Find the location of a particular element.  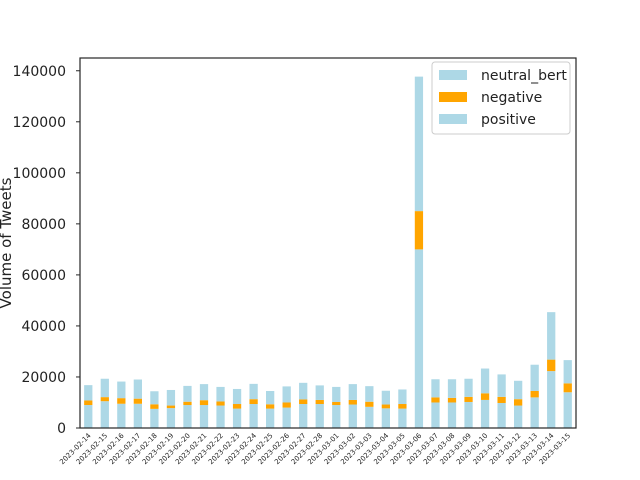

y-tick-label: 20000 is located at coordinates (43, 378).